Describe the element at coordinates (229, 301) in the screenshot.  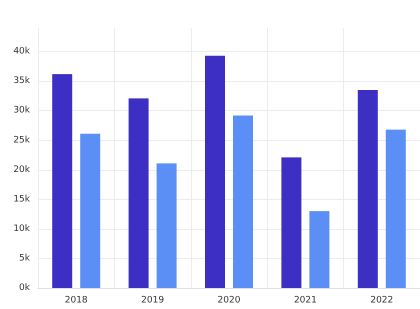
I see `x-tick-label: 2020` at that location.